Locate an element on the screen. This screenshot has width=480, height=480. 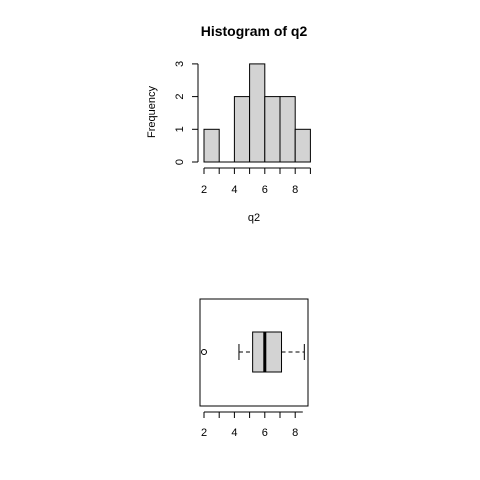
boxplot-plot: 2 4 6 8 is located at coordinates (254, 369).